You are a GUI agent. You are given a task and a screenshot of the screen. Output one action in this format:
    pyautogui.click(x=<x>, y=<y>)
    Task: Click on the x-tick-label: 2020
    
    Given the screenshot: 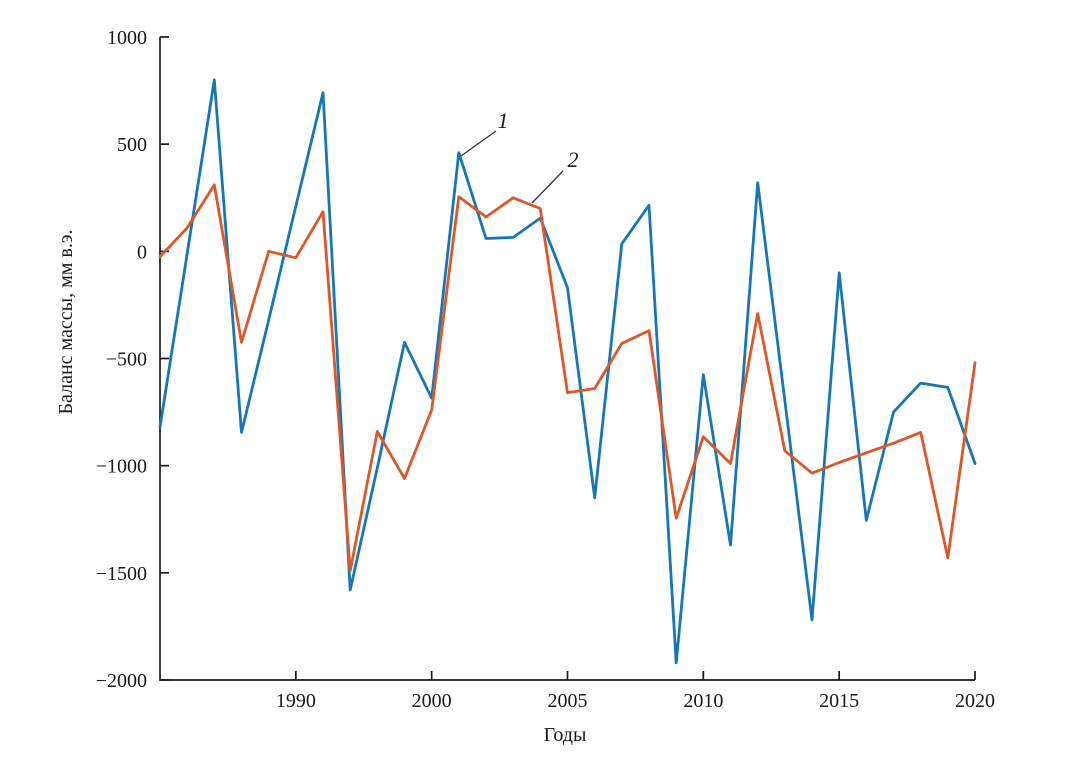 What is the action you would take?
    pyautogui.click(x=975, y=701)
    